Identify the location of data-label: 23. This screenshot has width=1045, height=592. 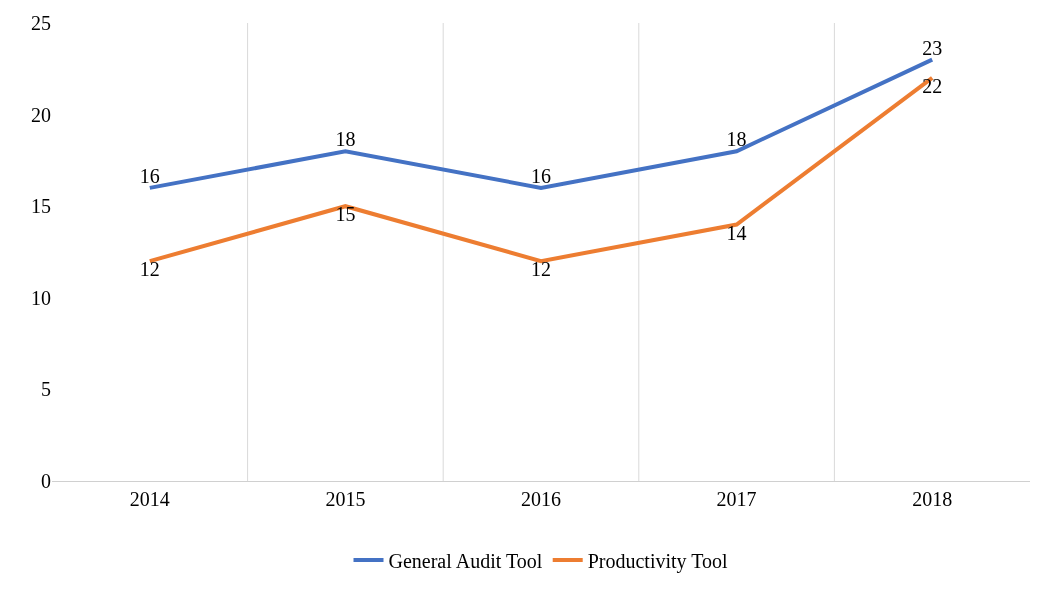
(932, 47).